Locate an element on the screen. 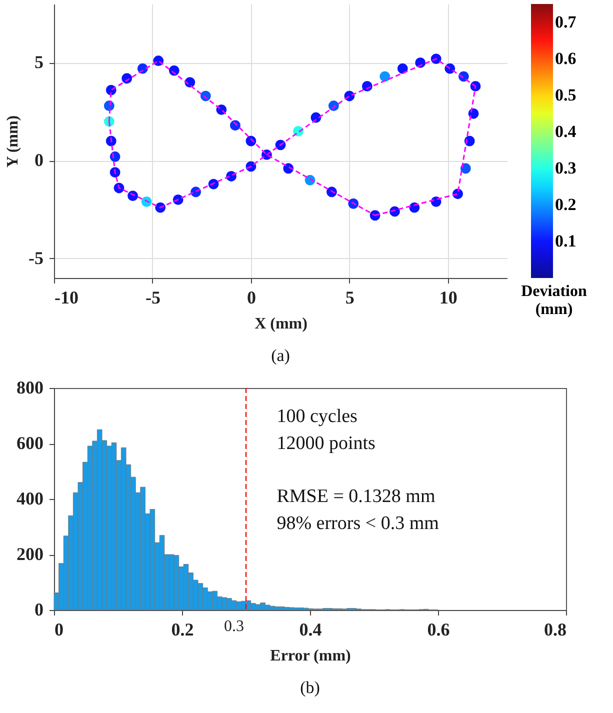  x-axis-title: Error (mm) is located at coordinates (310, 656).